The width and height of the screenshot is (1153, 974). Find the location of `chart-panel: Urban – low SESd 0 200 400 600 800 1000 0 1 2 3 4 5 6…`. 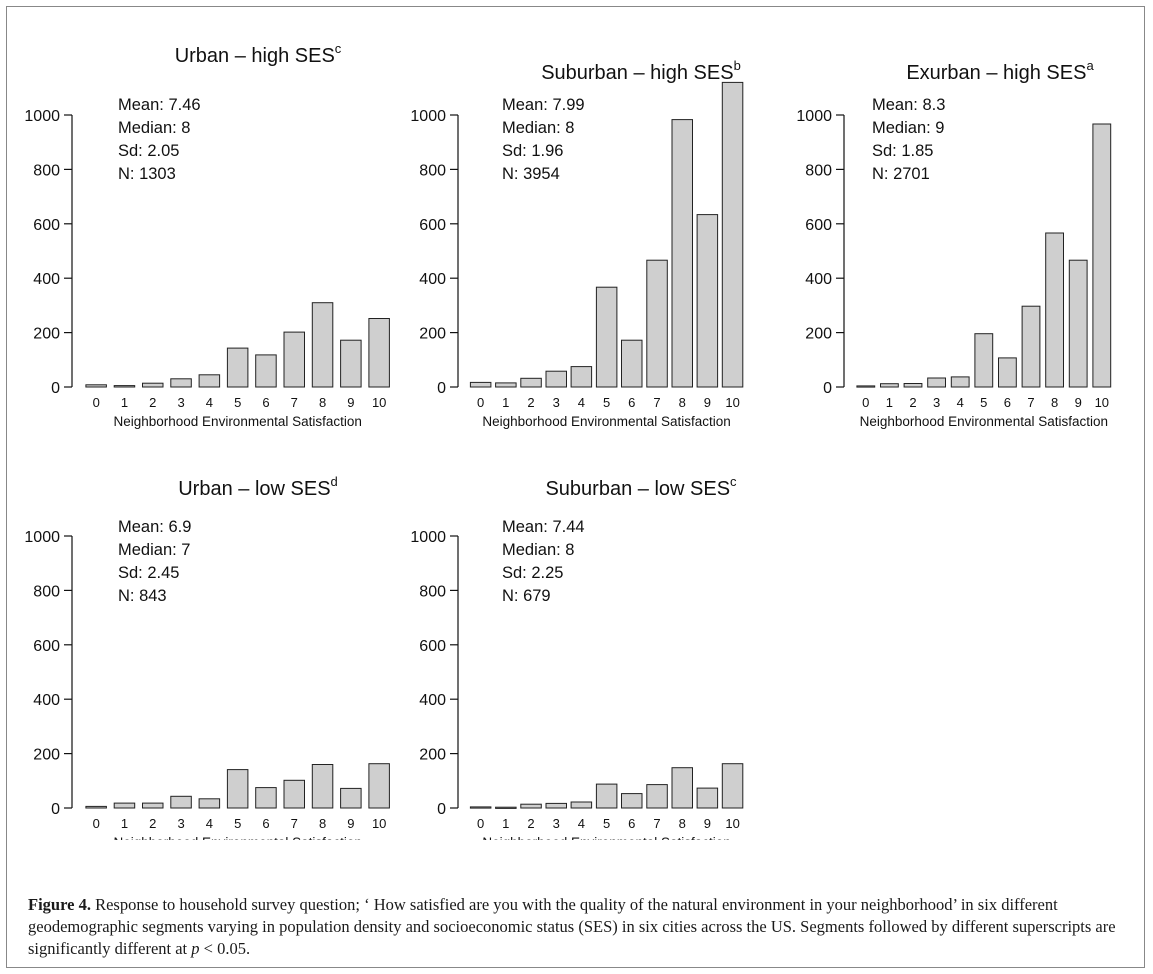

chart-panel: Urban – low SESd 0 200 400 600 800 1000 0 1 2 3 4 5 6… is located at coordinates (207, 657).